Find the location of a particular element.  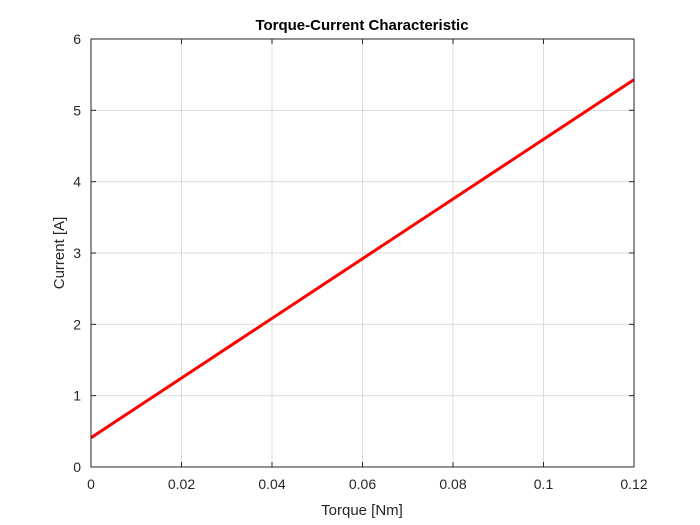

y-tick-label: 3 is located at coordinates (77, 253).